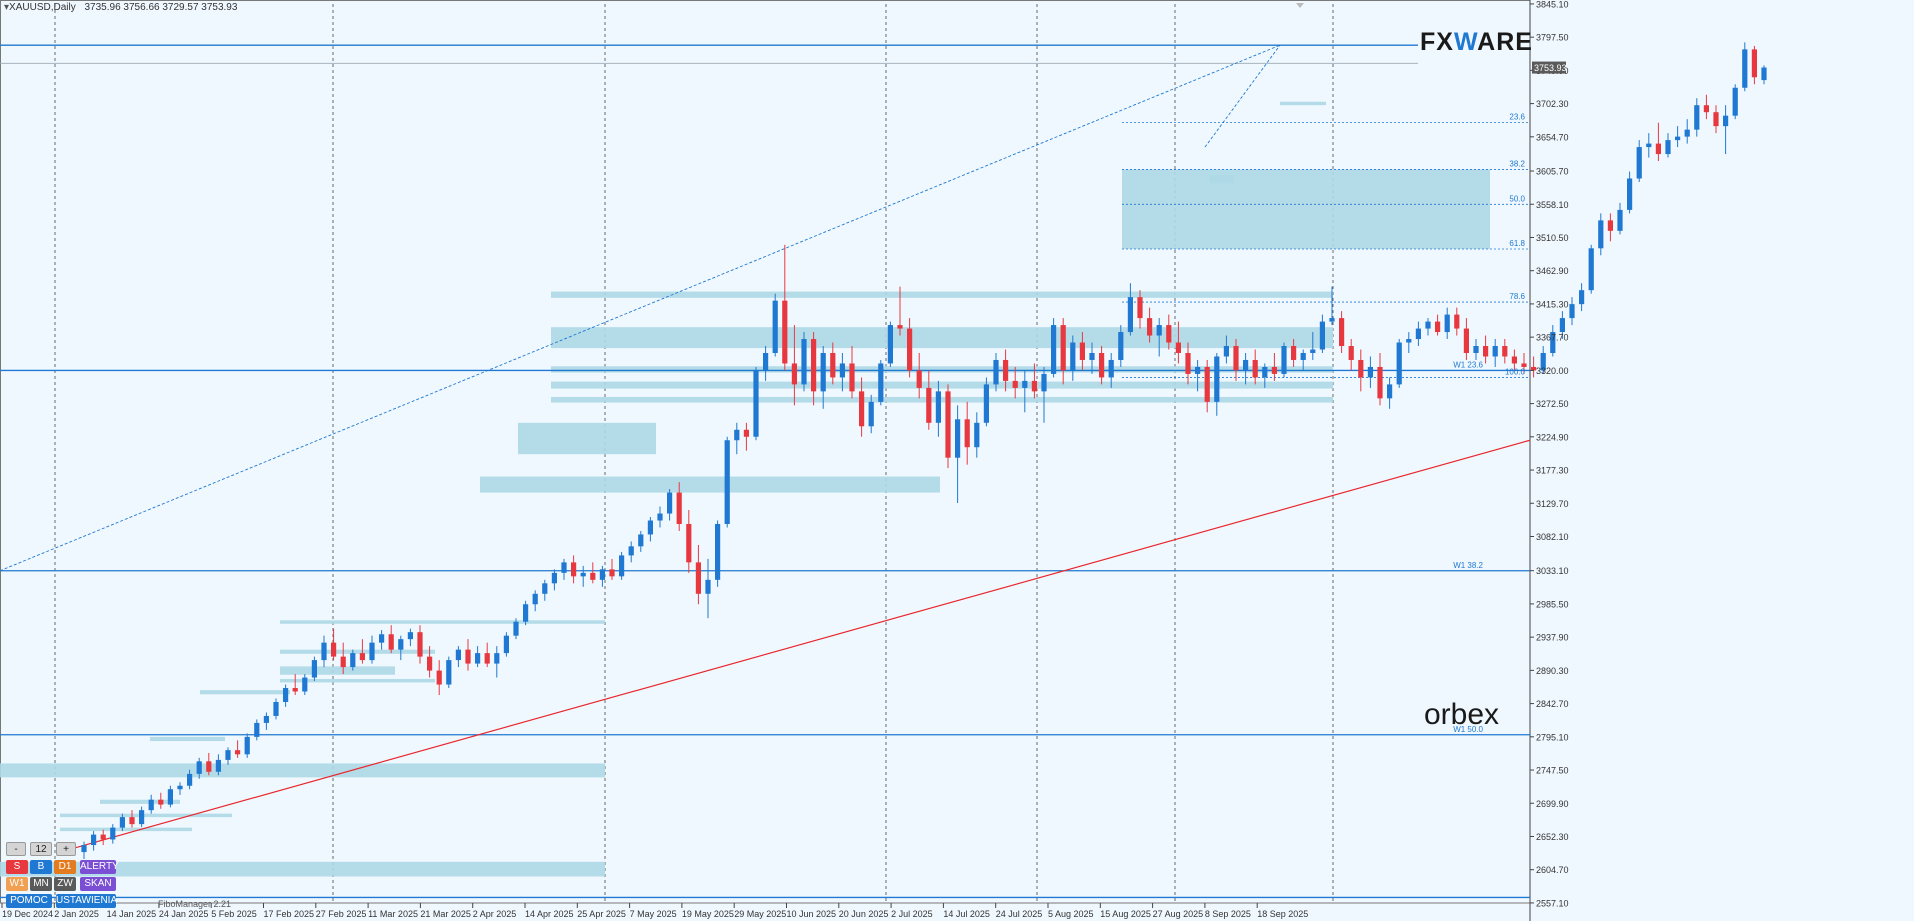 The width and height of the screenshot is (1914, 921). What do you see at coordinates (601, 914) in the screenshot?
I see `time-tick-label: 25 Apr 2025` at bounding box center [601, 914].